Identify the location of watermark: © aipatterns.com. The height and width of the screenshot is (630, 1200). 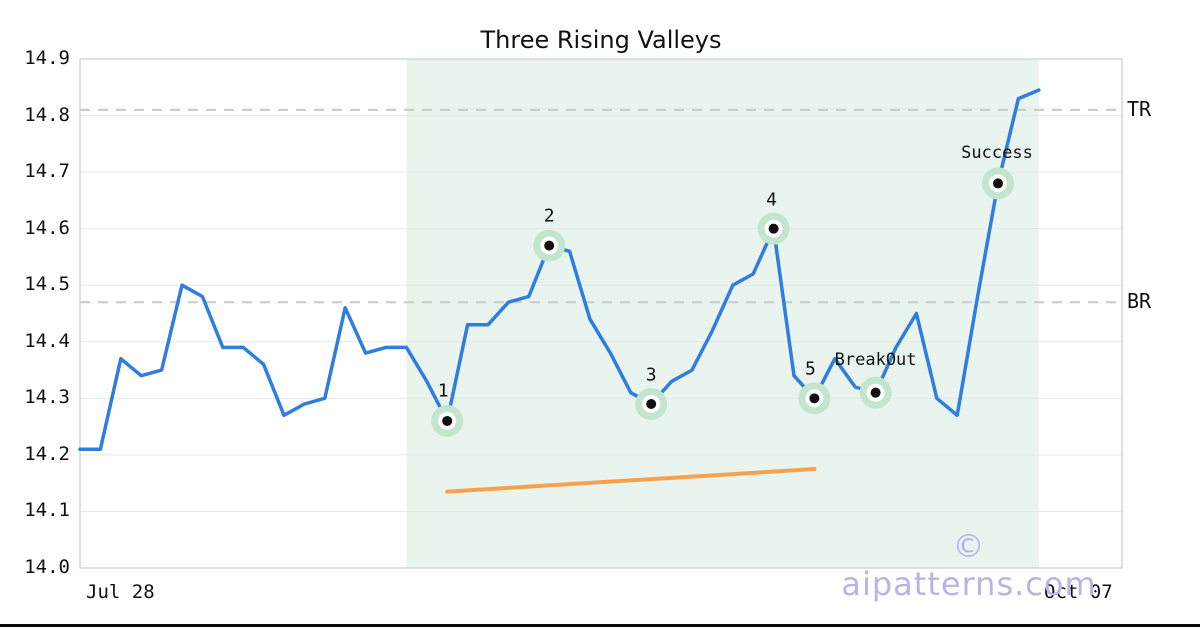
(969, 565).